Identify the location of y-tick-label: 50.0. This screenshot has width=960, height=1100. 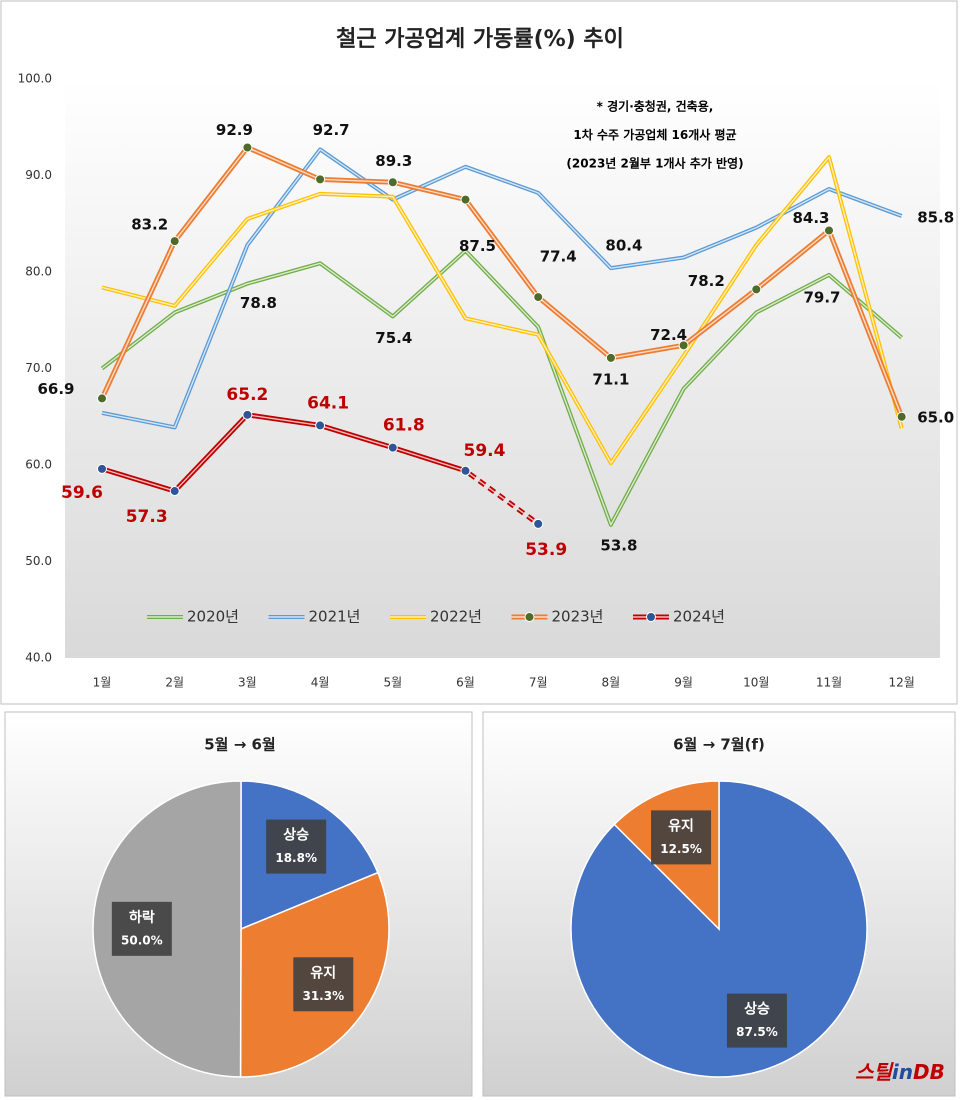
(38, 561).